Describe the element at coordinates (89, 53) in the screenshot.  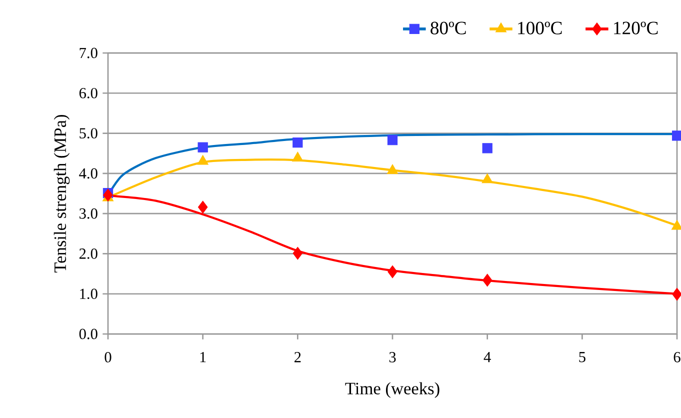
I see `y-tick-label: 7.0` at that location.